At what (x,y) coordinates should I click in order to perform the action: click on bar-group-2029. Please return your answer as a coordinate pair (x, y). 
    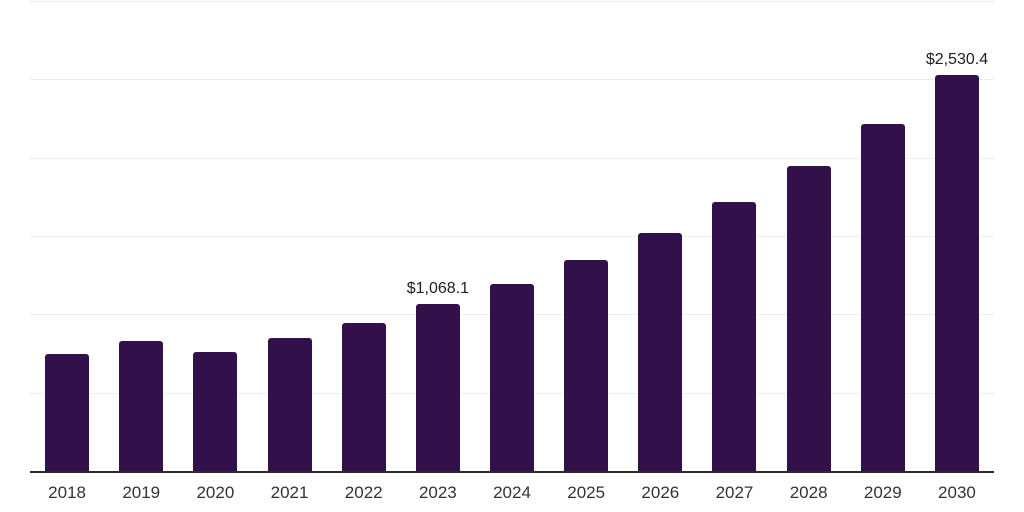
    Looking at the image, I should click on (883, 236).